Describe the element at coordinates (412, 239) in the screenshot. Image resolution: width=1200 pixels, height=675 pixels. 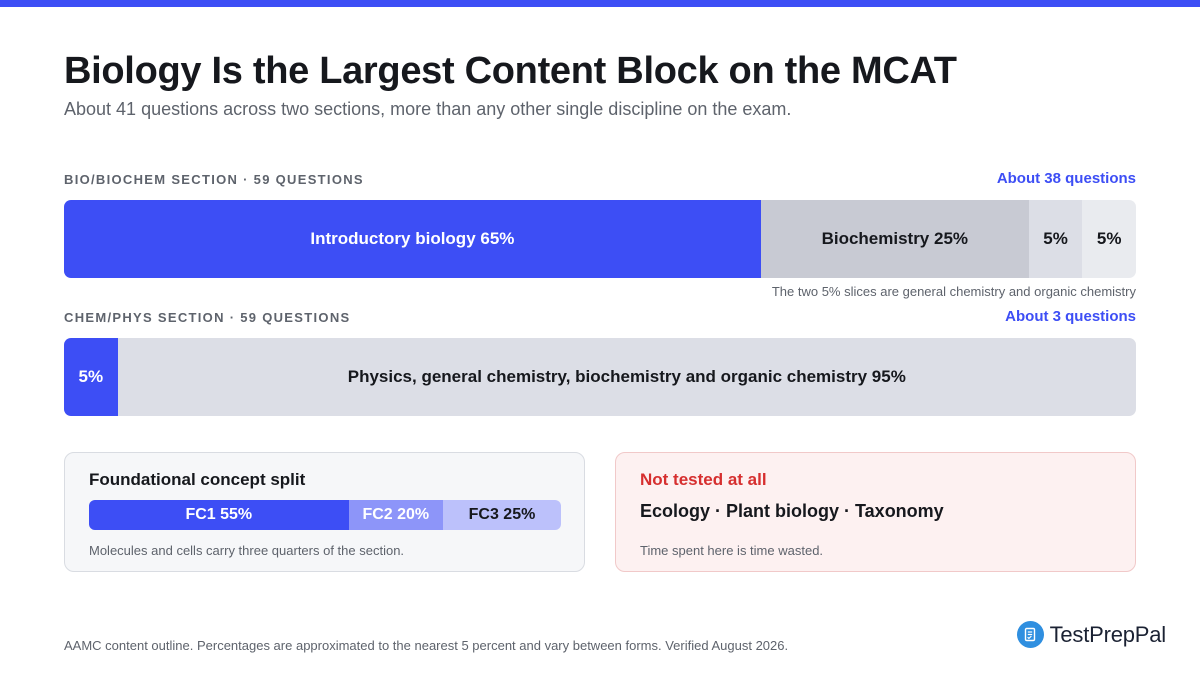
I see `bar-segment: Introductory biology 65%` at that location.